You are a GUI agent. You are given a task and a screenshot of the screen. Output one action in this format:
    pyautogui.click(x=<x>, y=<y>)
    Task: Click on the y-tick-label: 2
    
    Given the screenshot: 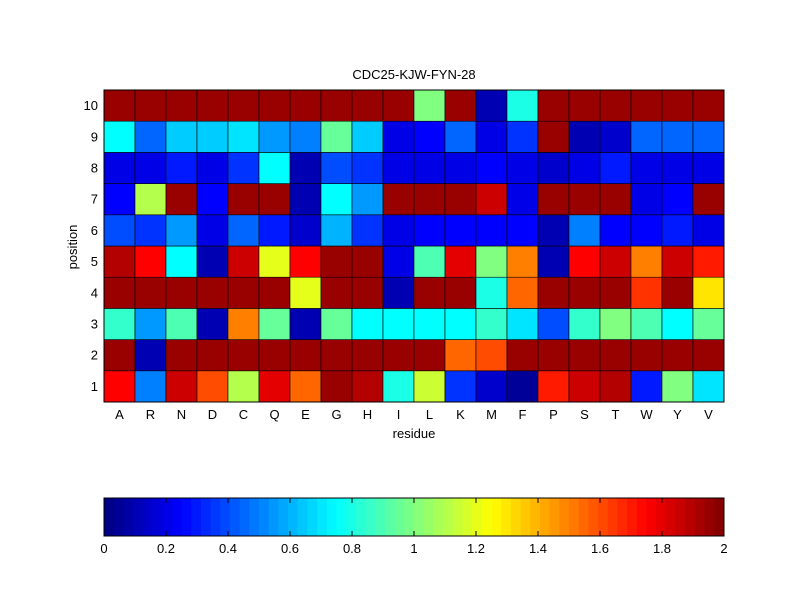 What is the action you would take?
    pyautogui.click(x=94, y=355)
    